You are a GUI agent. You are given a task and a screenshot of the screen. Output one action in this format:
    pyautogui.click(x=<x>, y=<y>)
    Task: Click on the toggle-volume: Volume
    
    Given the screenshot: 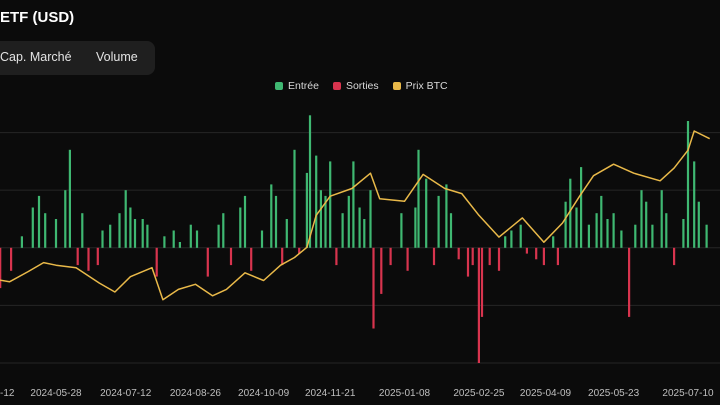 What is the action you would take?
    pyautogui.click(x=117, y=57)
    